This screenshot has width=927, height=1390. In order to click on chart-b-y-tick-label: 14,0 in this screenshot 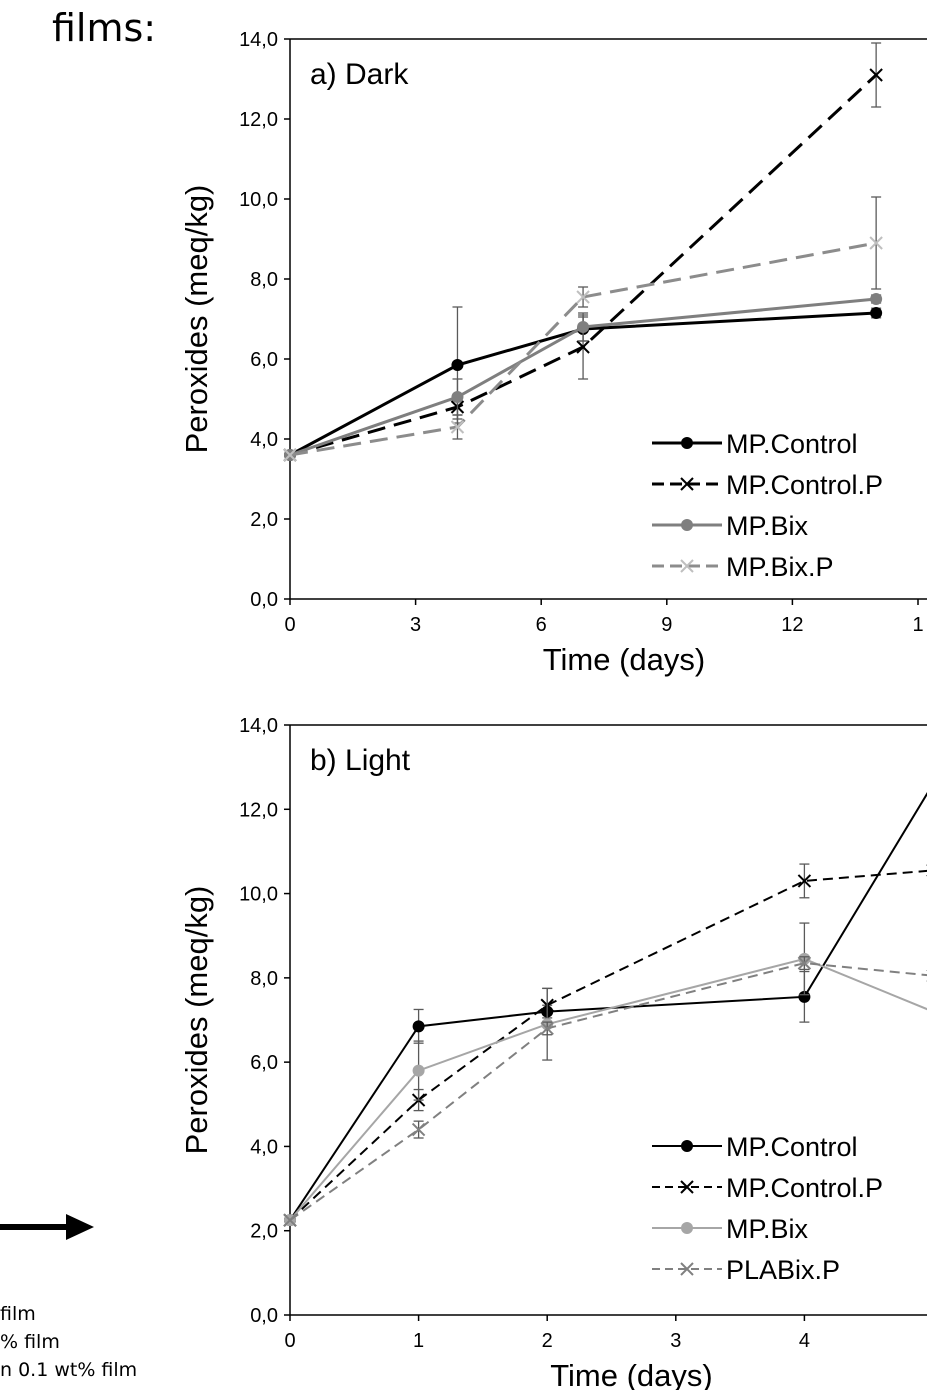, I will do `click(258, 726)`.